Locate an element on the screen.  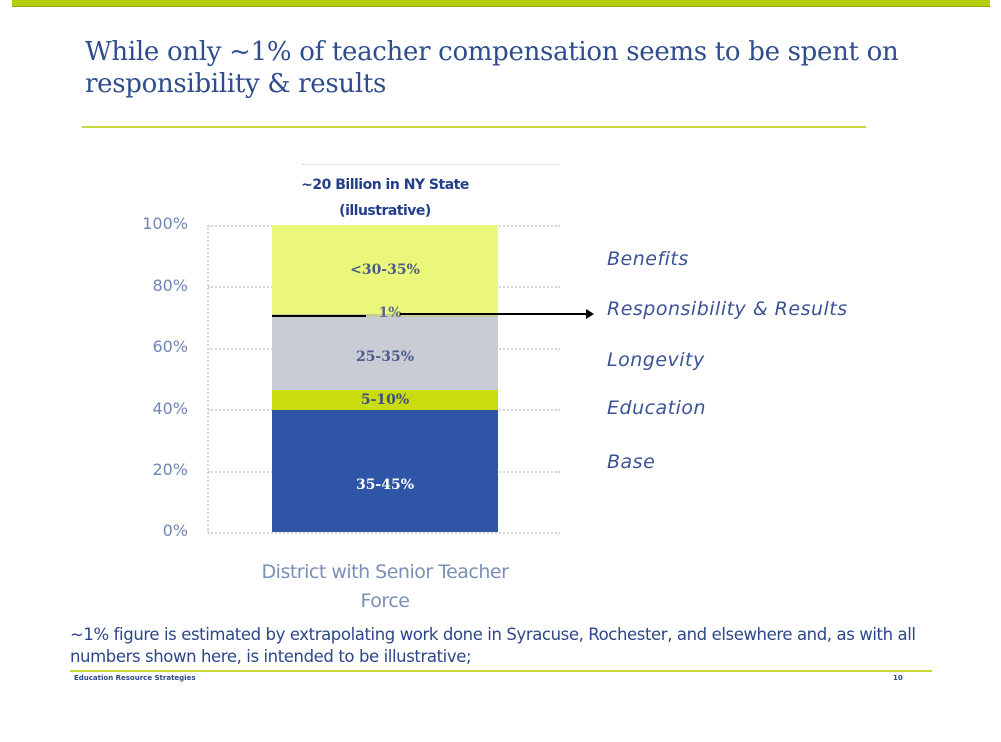
legend-base: Base is located at coordinates (631, 462).